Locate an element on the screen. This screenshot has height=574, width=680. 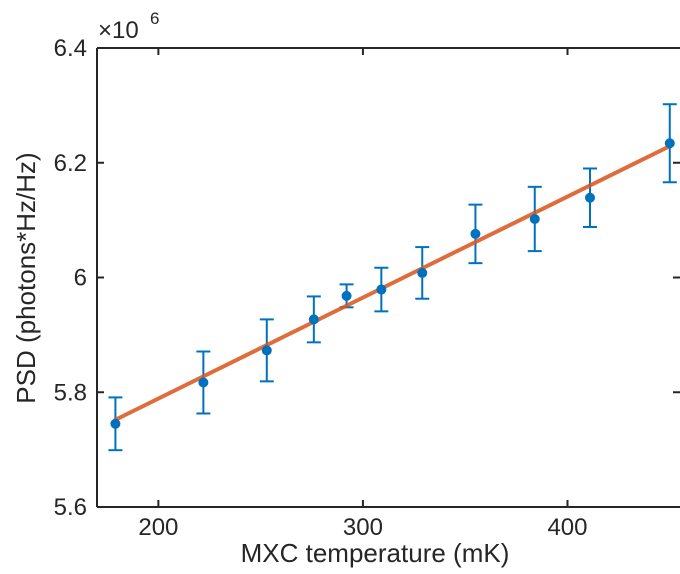
y-tick-label: 6 is located at coordinates (80, 278).